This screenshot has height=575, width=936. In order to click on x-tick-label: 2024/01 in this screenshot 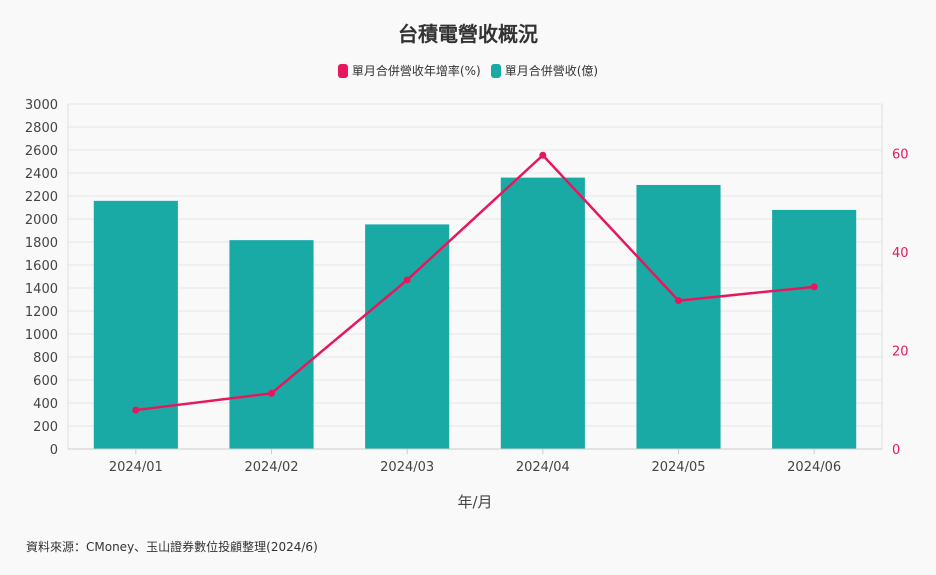, I will do `click(136, 467)`.